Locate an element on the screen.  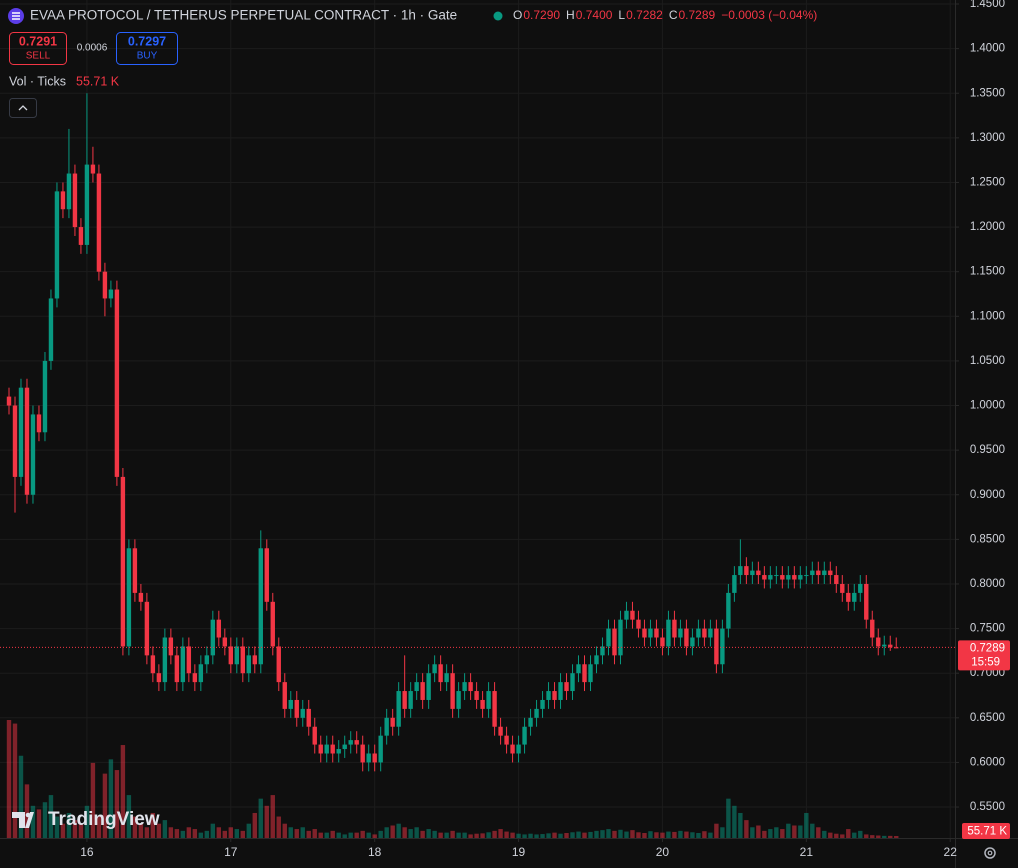
settings-icon is located at coordinates (990, 853).